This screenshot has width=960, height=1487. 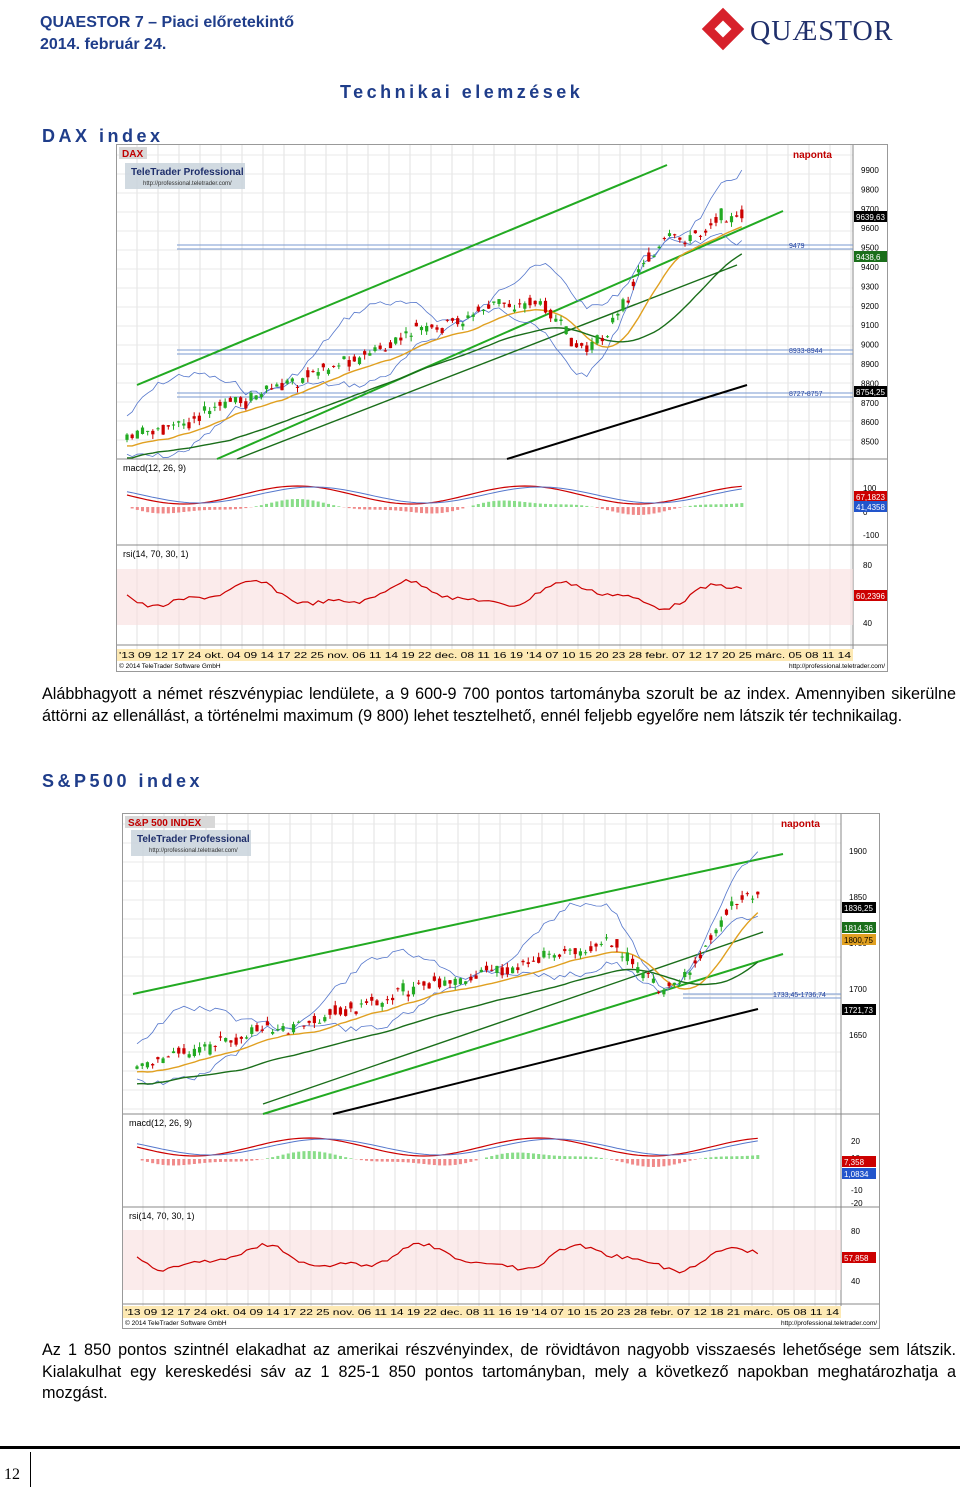 I want to click on sp500-heading: S&P500 index, so click(x=123, y=781).